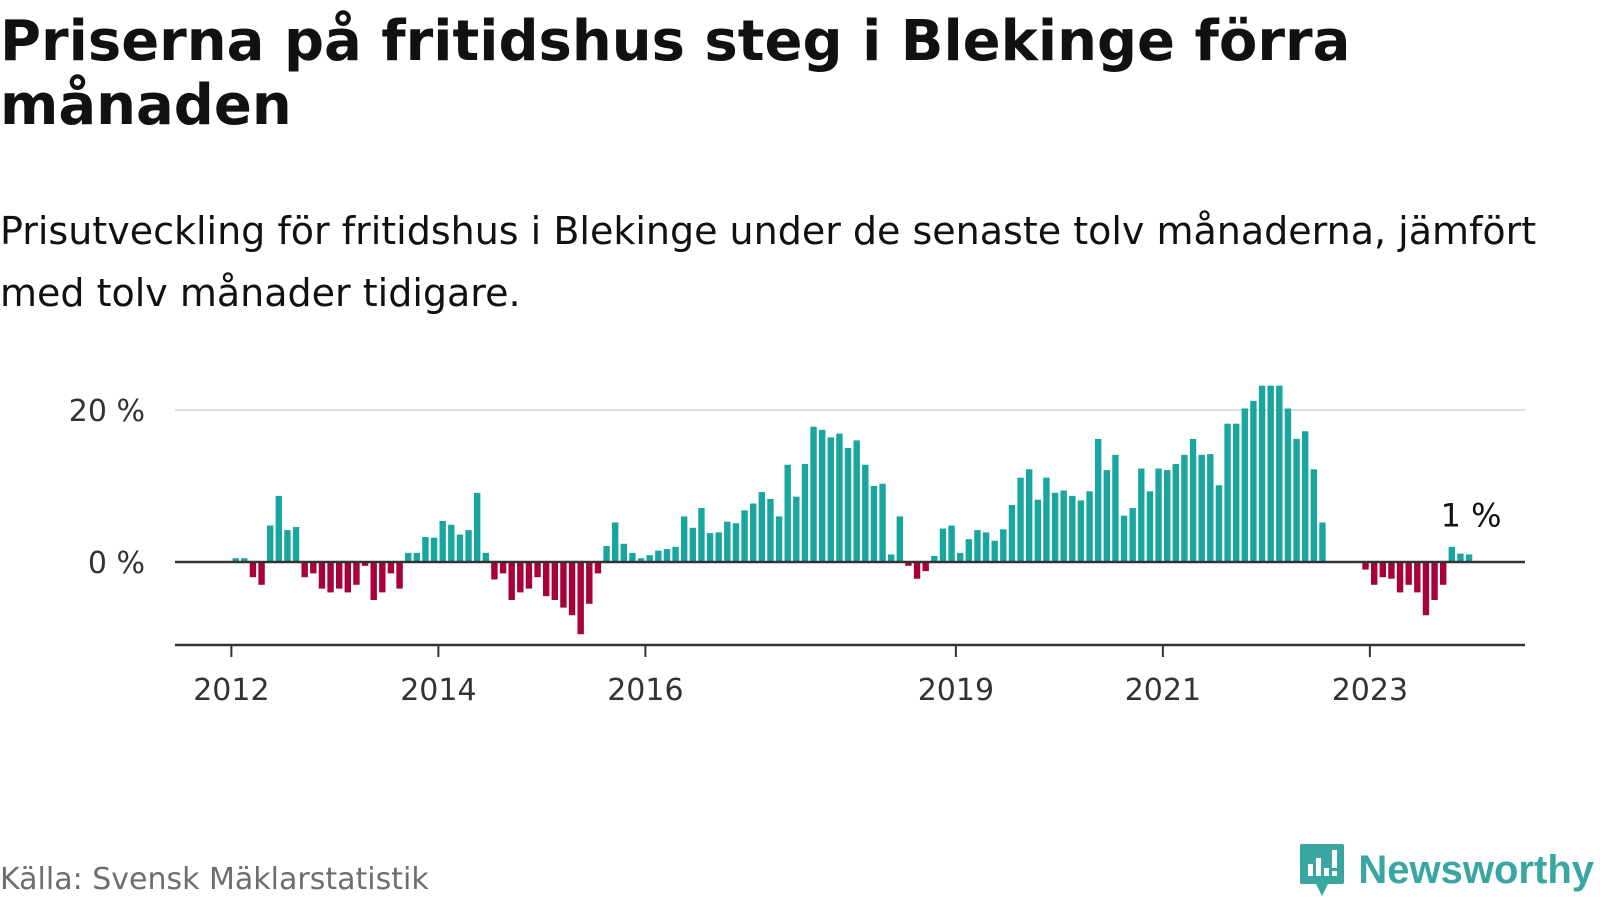 The image size is (1600, 900). I want to click on newsworthy-logo-icon, so click(1322, 870).